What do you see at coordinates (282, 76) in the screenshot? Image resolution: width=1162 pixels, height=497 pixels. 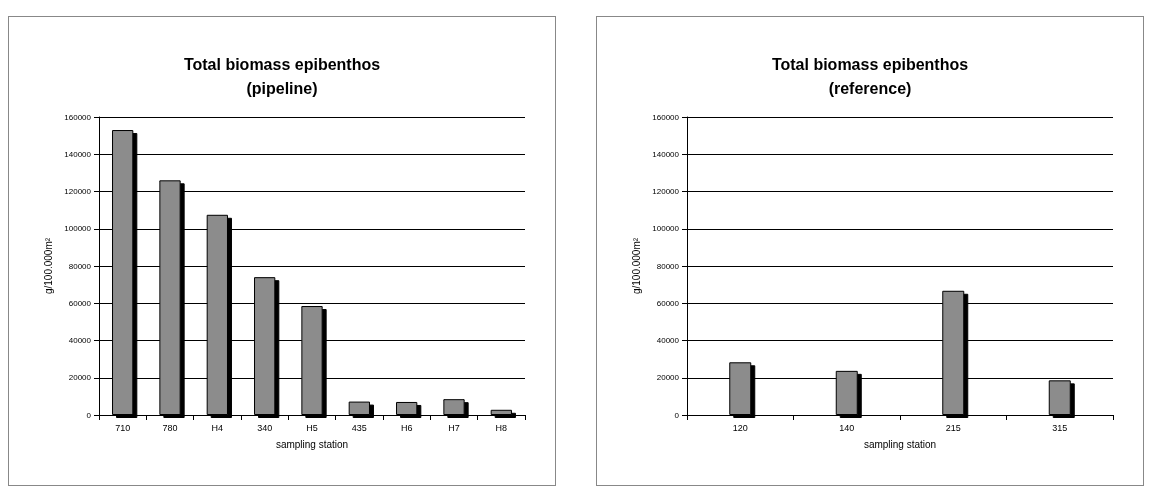 I see `chart-title: Total biomass epibenthos (pipeline)` at bounding box center [282, 76].